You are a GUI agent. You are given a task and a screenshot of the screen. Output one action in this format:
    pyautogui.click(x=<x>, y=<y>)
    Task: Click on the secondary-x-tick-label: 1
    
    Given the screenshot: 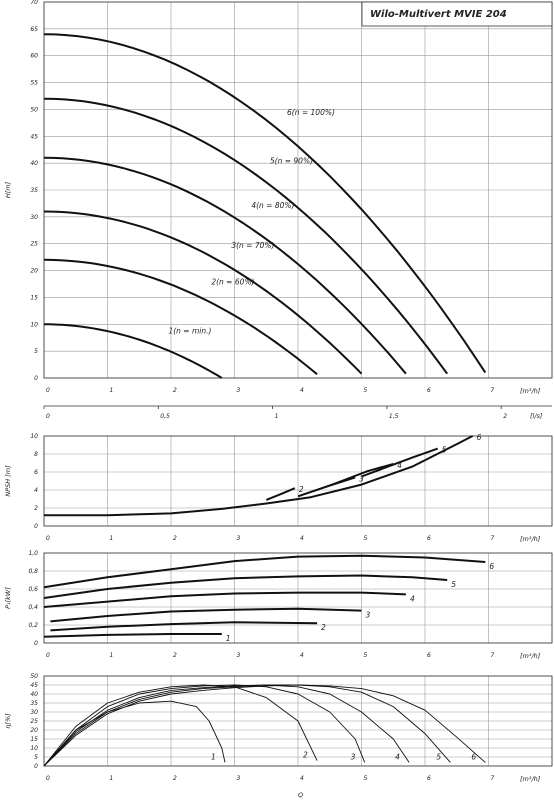 What is the action you would take?
    pyautogui.click(x=277, y=416)
    